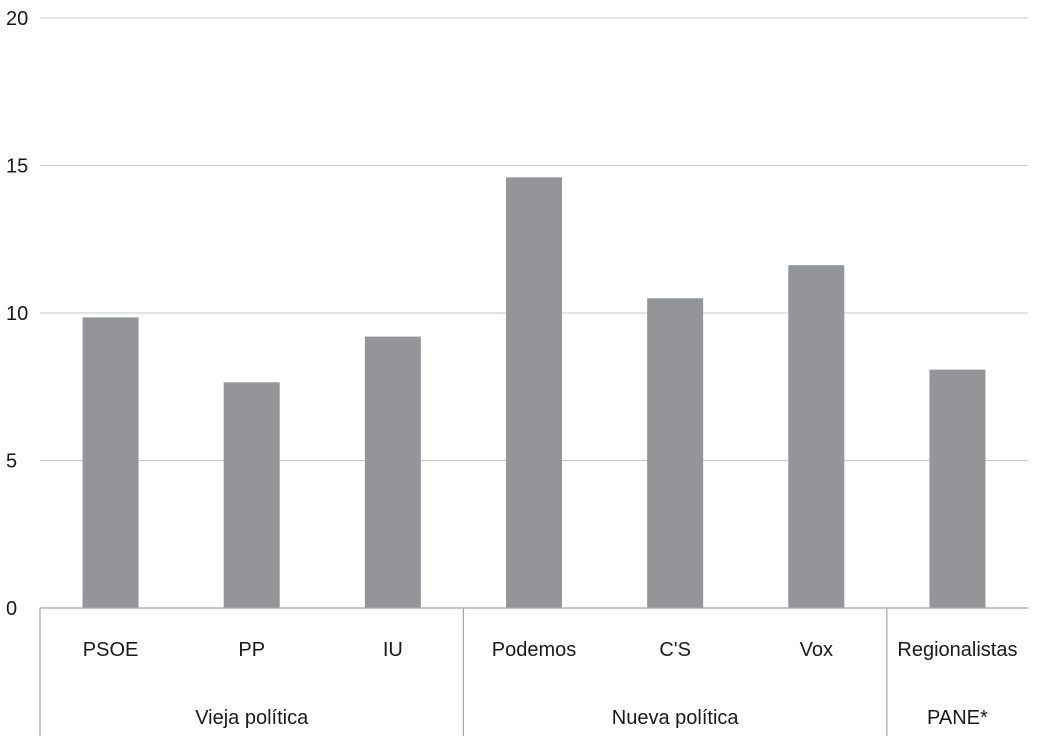  Describe the element at coordinates (11, 462) in the screenshot. I see `y-tick-label: 5` at that location.